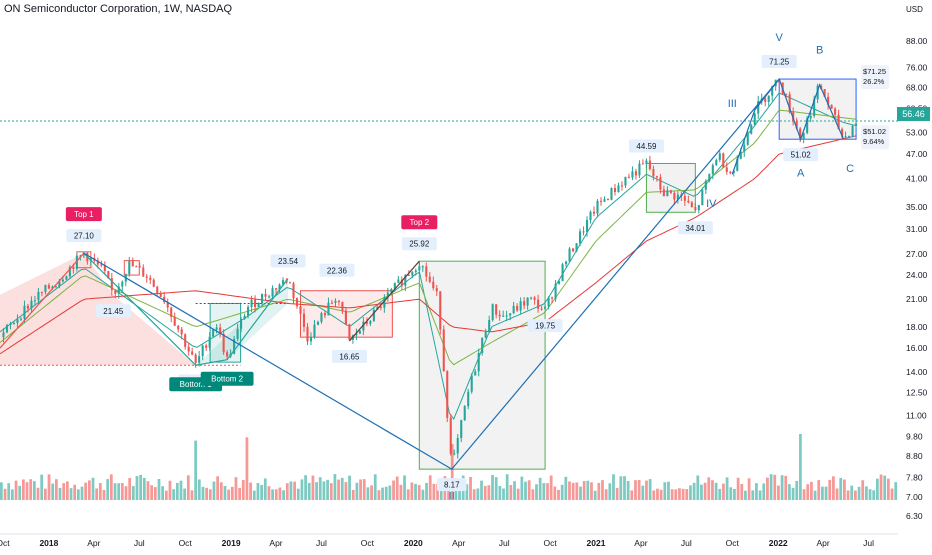  I want to click on y-tick-label-6: 12.50, so click(917, 393).